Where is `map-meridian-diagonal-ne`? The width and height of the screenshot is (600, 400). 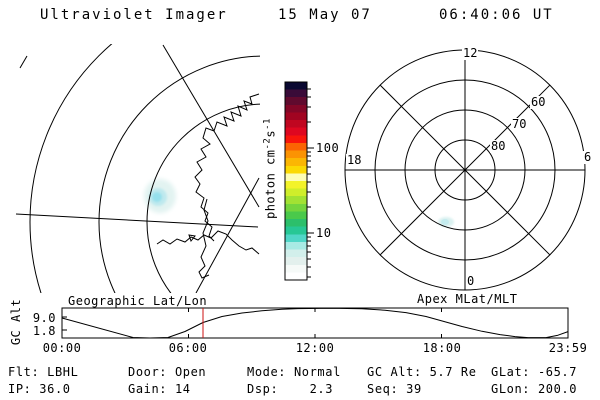
map-meridian-diagonal-ne is located at coordinates (211, 126).